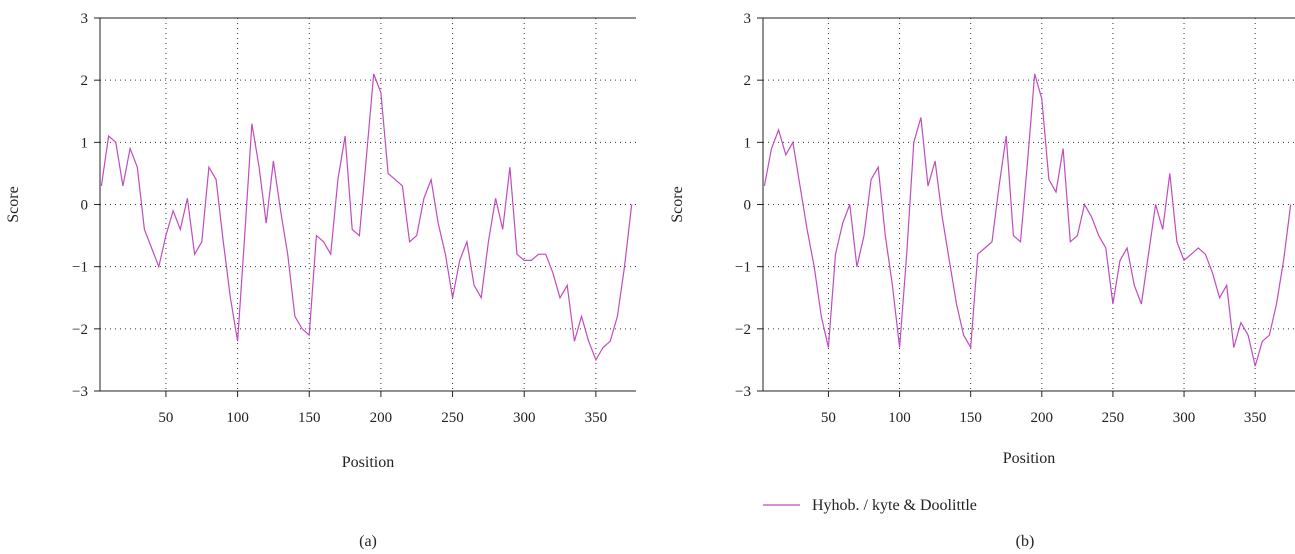 The width and height of the screenshot is (1295, 554). What do you see at coordinates (1025, 541) in the screenshot?
I see `panel-caption: (b)` at bounding box center [1025, 541].